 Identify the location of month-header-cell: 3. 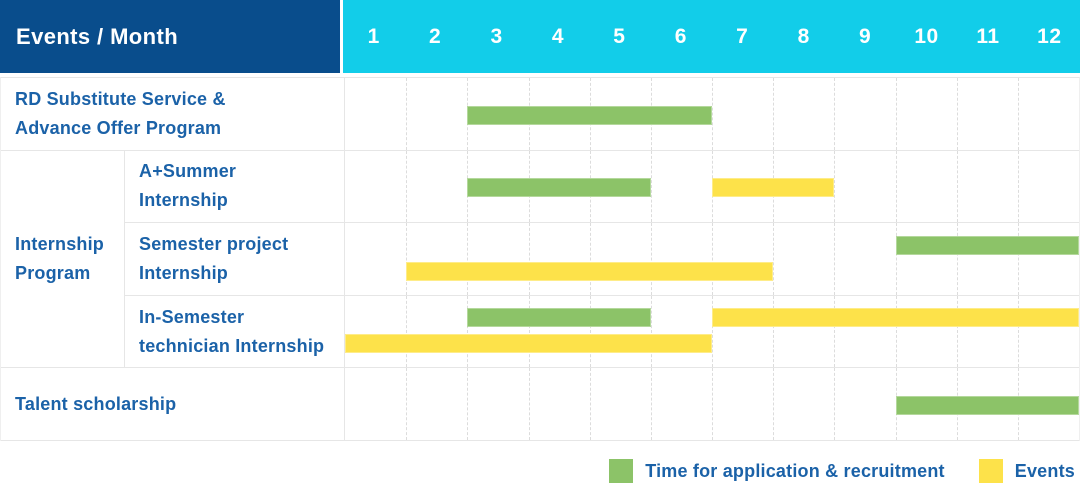
(496, 36).